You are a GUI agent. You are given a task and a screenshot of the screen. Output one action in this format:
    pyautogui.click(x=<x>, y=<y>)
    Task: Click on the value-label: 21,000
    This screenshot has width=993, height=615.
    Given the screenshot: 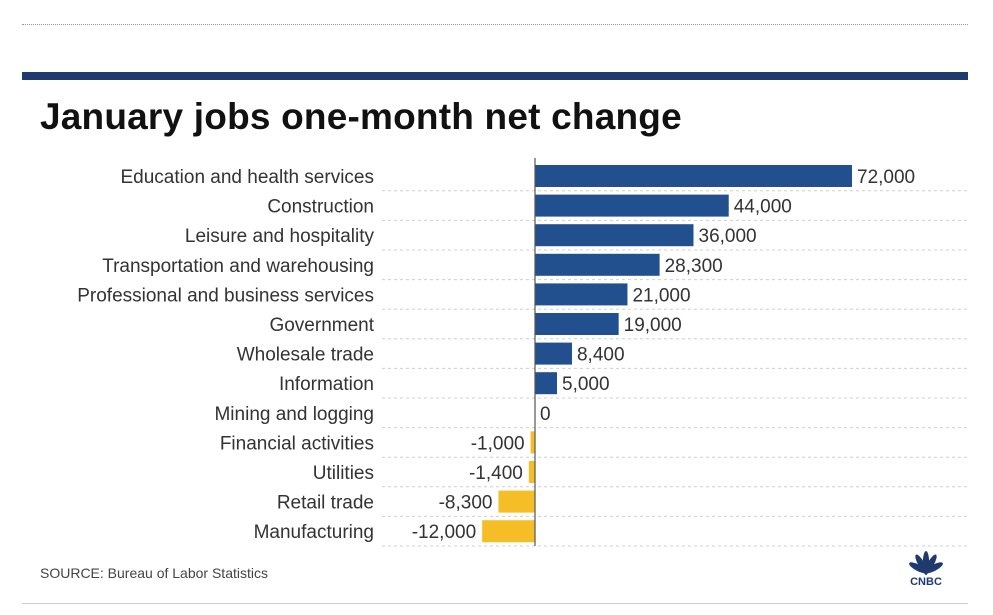 What is the action you would take?
    pyautogui.click(x=661, y=295)
    